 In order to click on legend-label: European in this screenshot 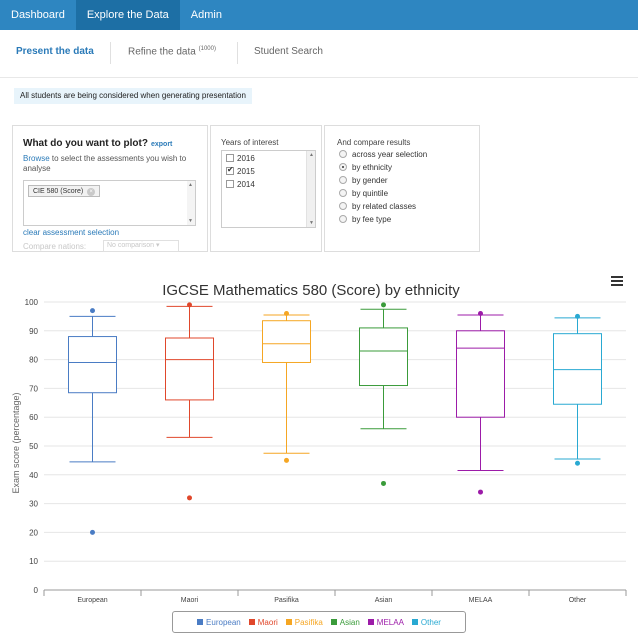, I will do `click(223, 622)`.